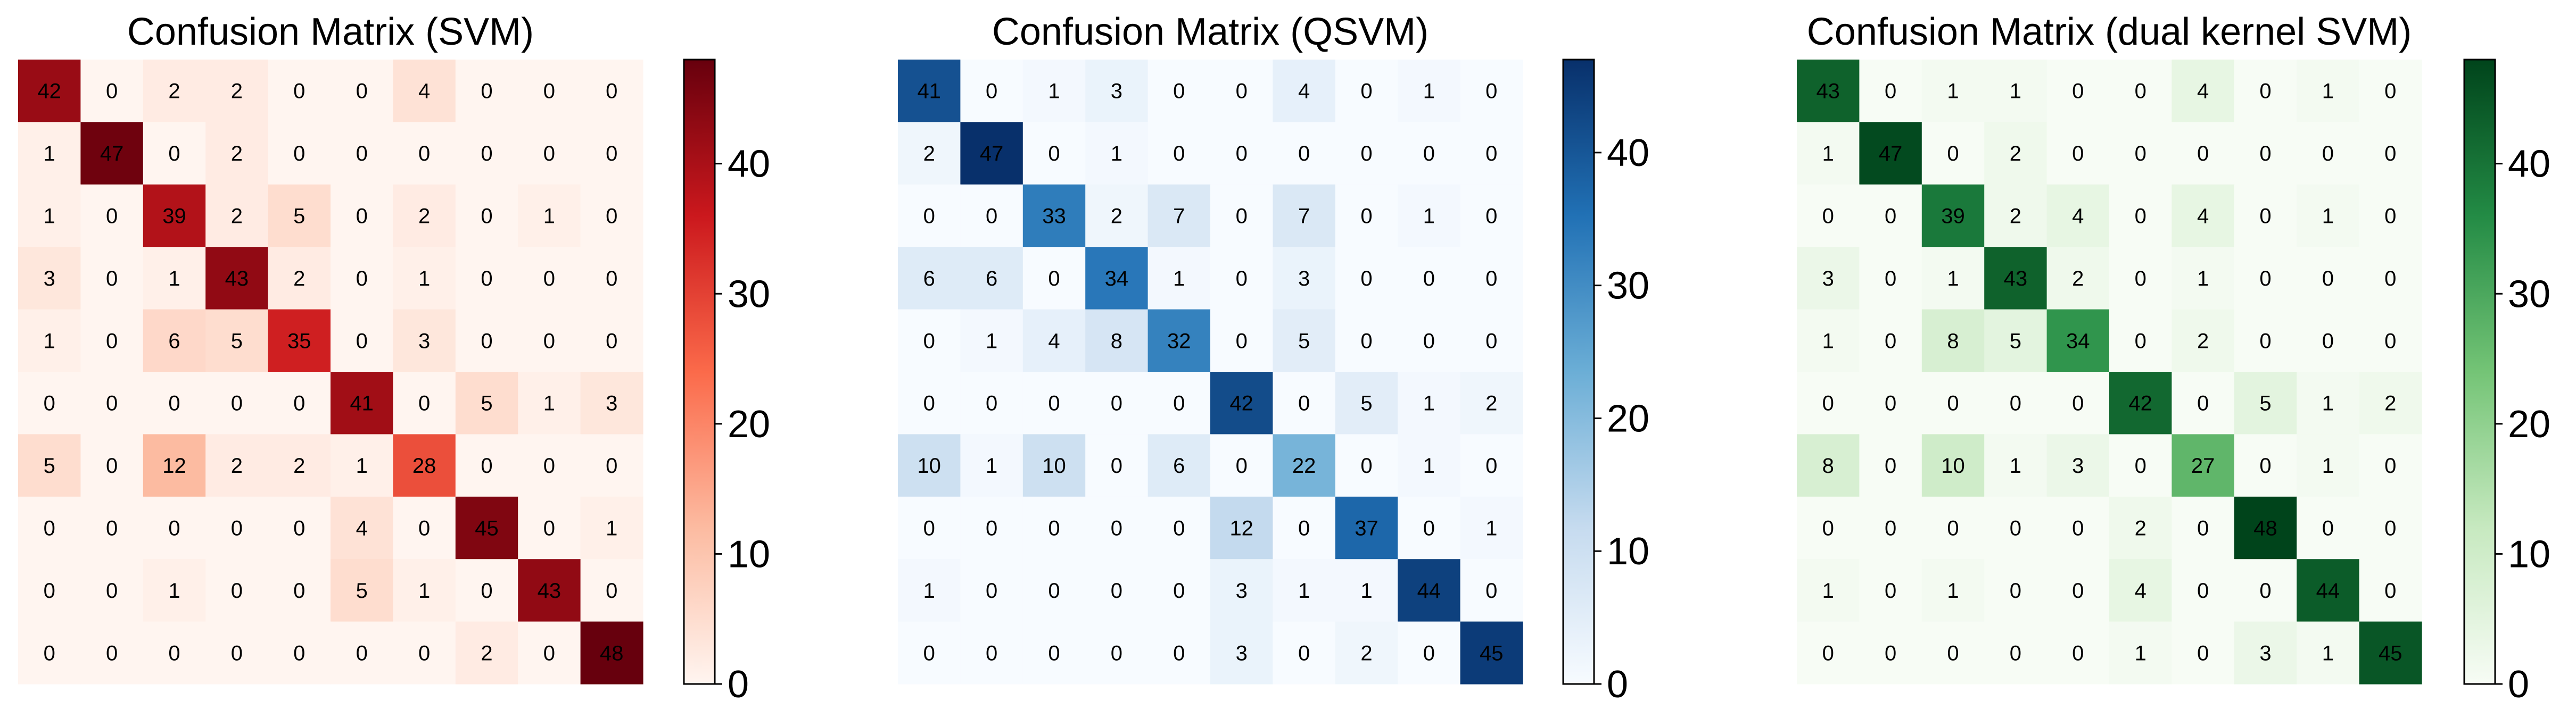  I want to click on colorbar-tick-label: 0, so click(739, 684).